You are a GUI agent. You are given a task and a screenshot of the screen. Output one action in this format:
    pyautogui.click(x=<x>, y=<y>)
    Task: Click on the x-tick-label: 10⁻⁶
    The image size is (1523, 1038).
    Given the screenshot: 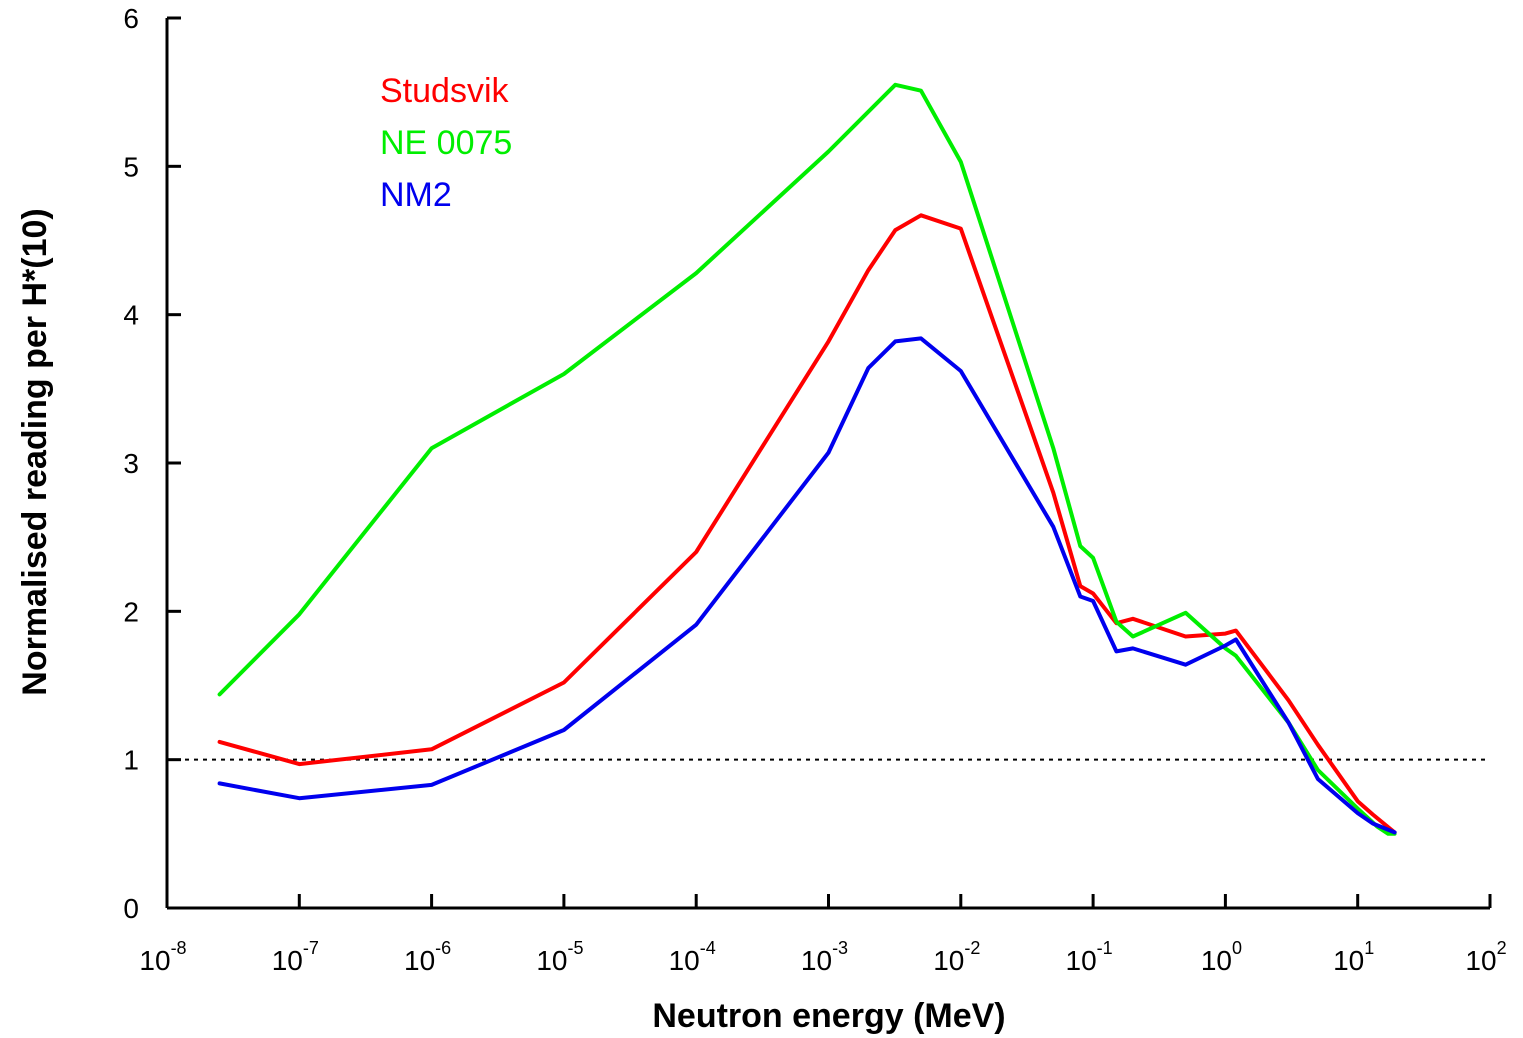 What is the action you would take?
    pyautogui.click(x=427, y=957)
    